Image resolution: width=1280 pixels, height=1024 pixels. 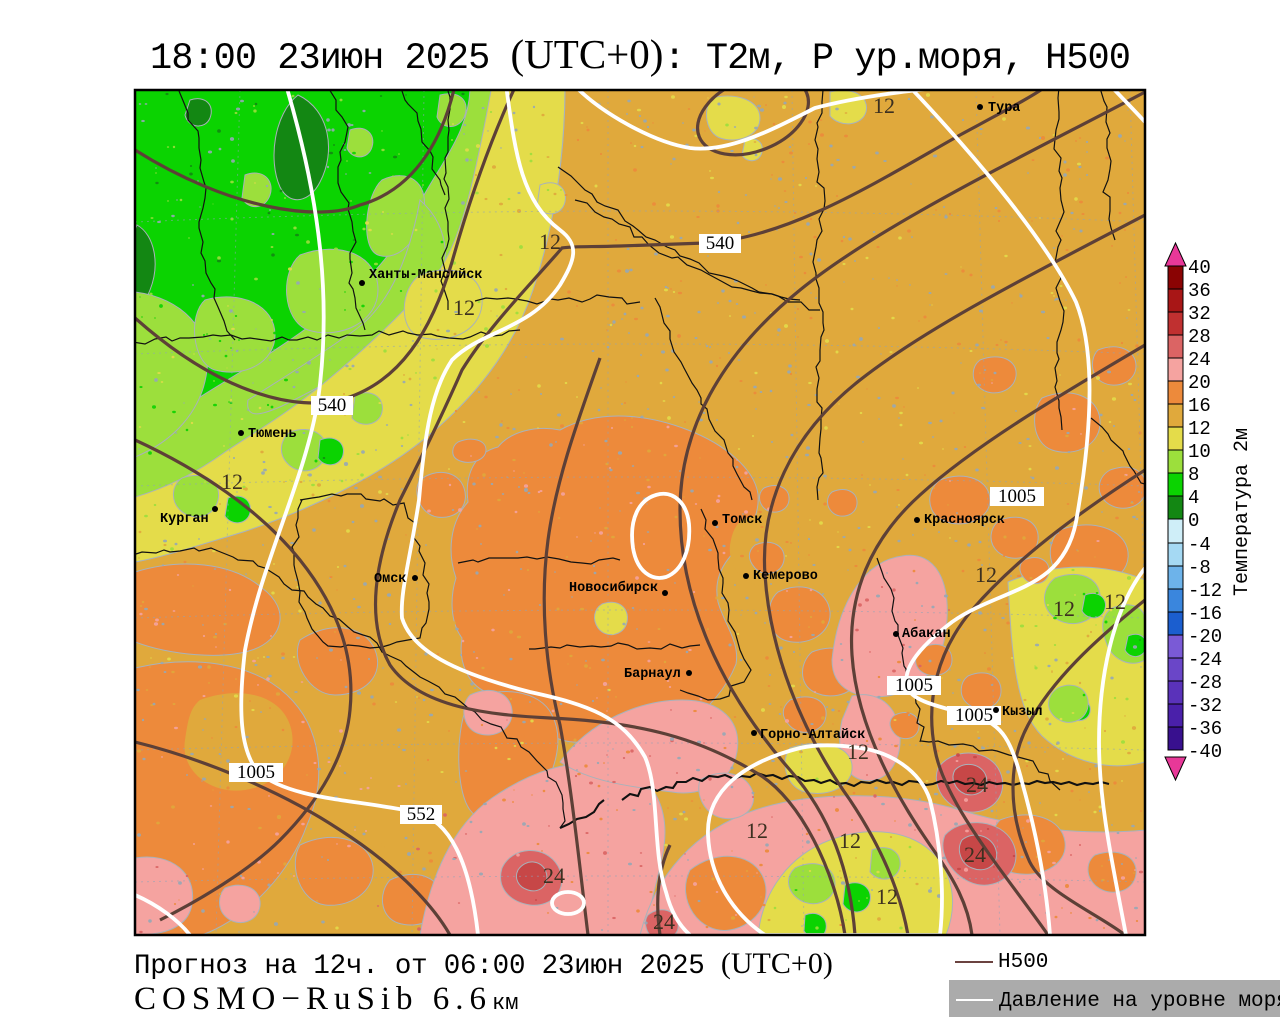 I want to click on svg-text: 20, so click(x=1199, y=383).